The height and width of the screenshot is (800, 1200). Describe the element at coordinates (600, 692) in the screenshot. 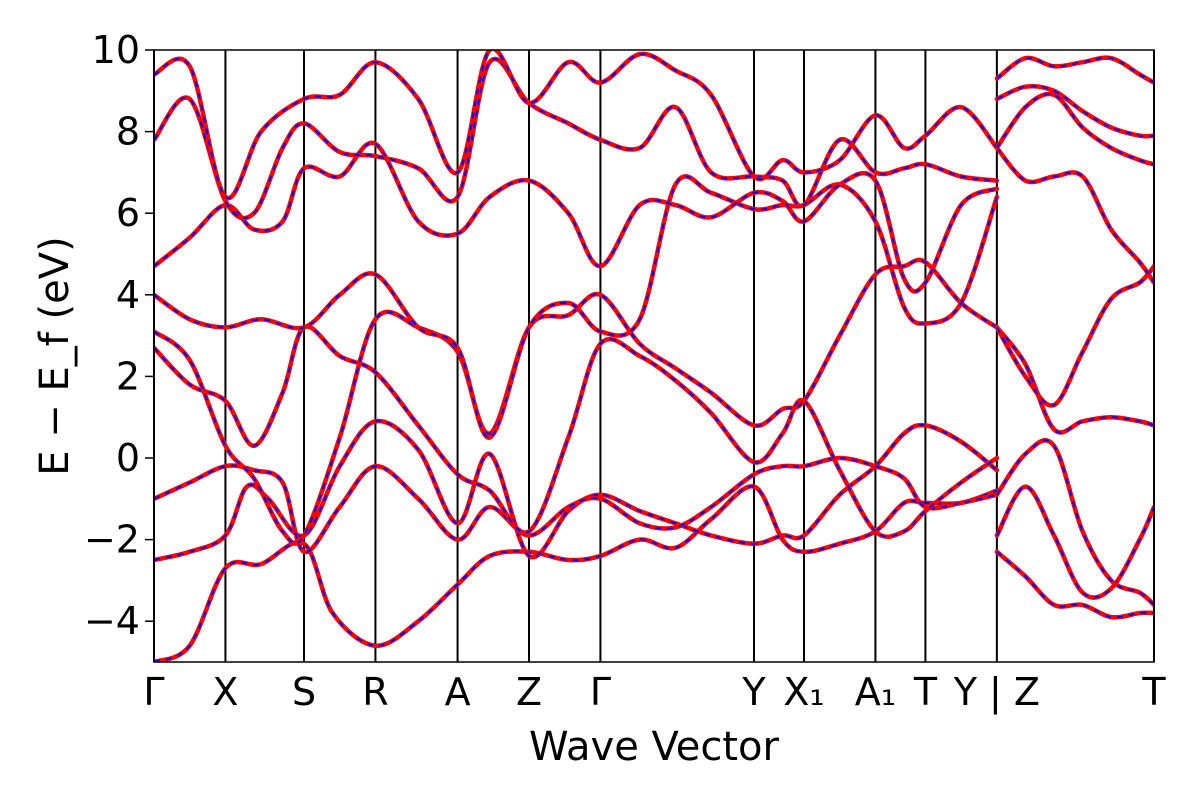

I see `x-tick-label-6: Γ` at that location.